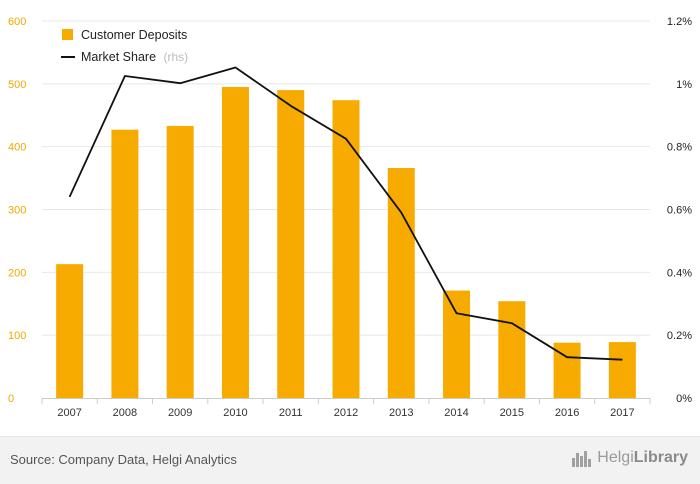 Image resolution: width=700 pixels, height=484 pixels. What do you see at coordinates (11, 399) in the screenshot?
I see `y-tick-left: 0` at bounding box center [11, 399].